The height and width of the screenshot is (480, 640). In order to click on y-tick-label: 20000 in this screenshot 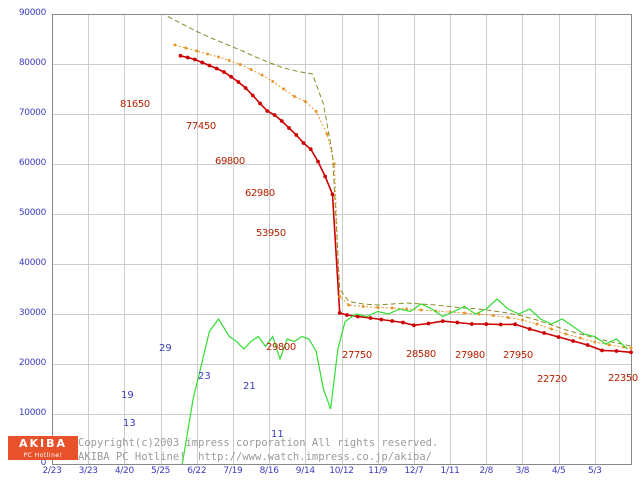, I will do `click(32, 363)`.